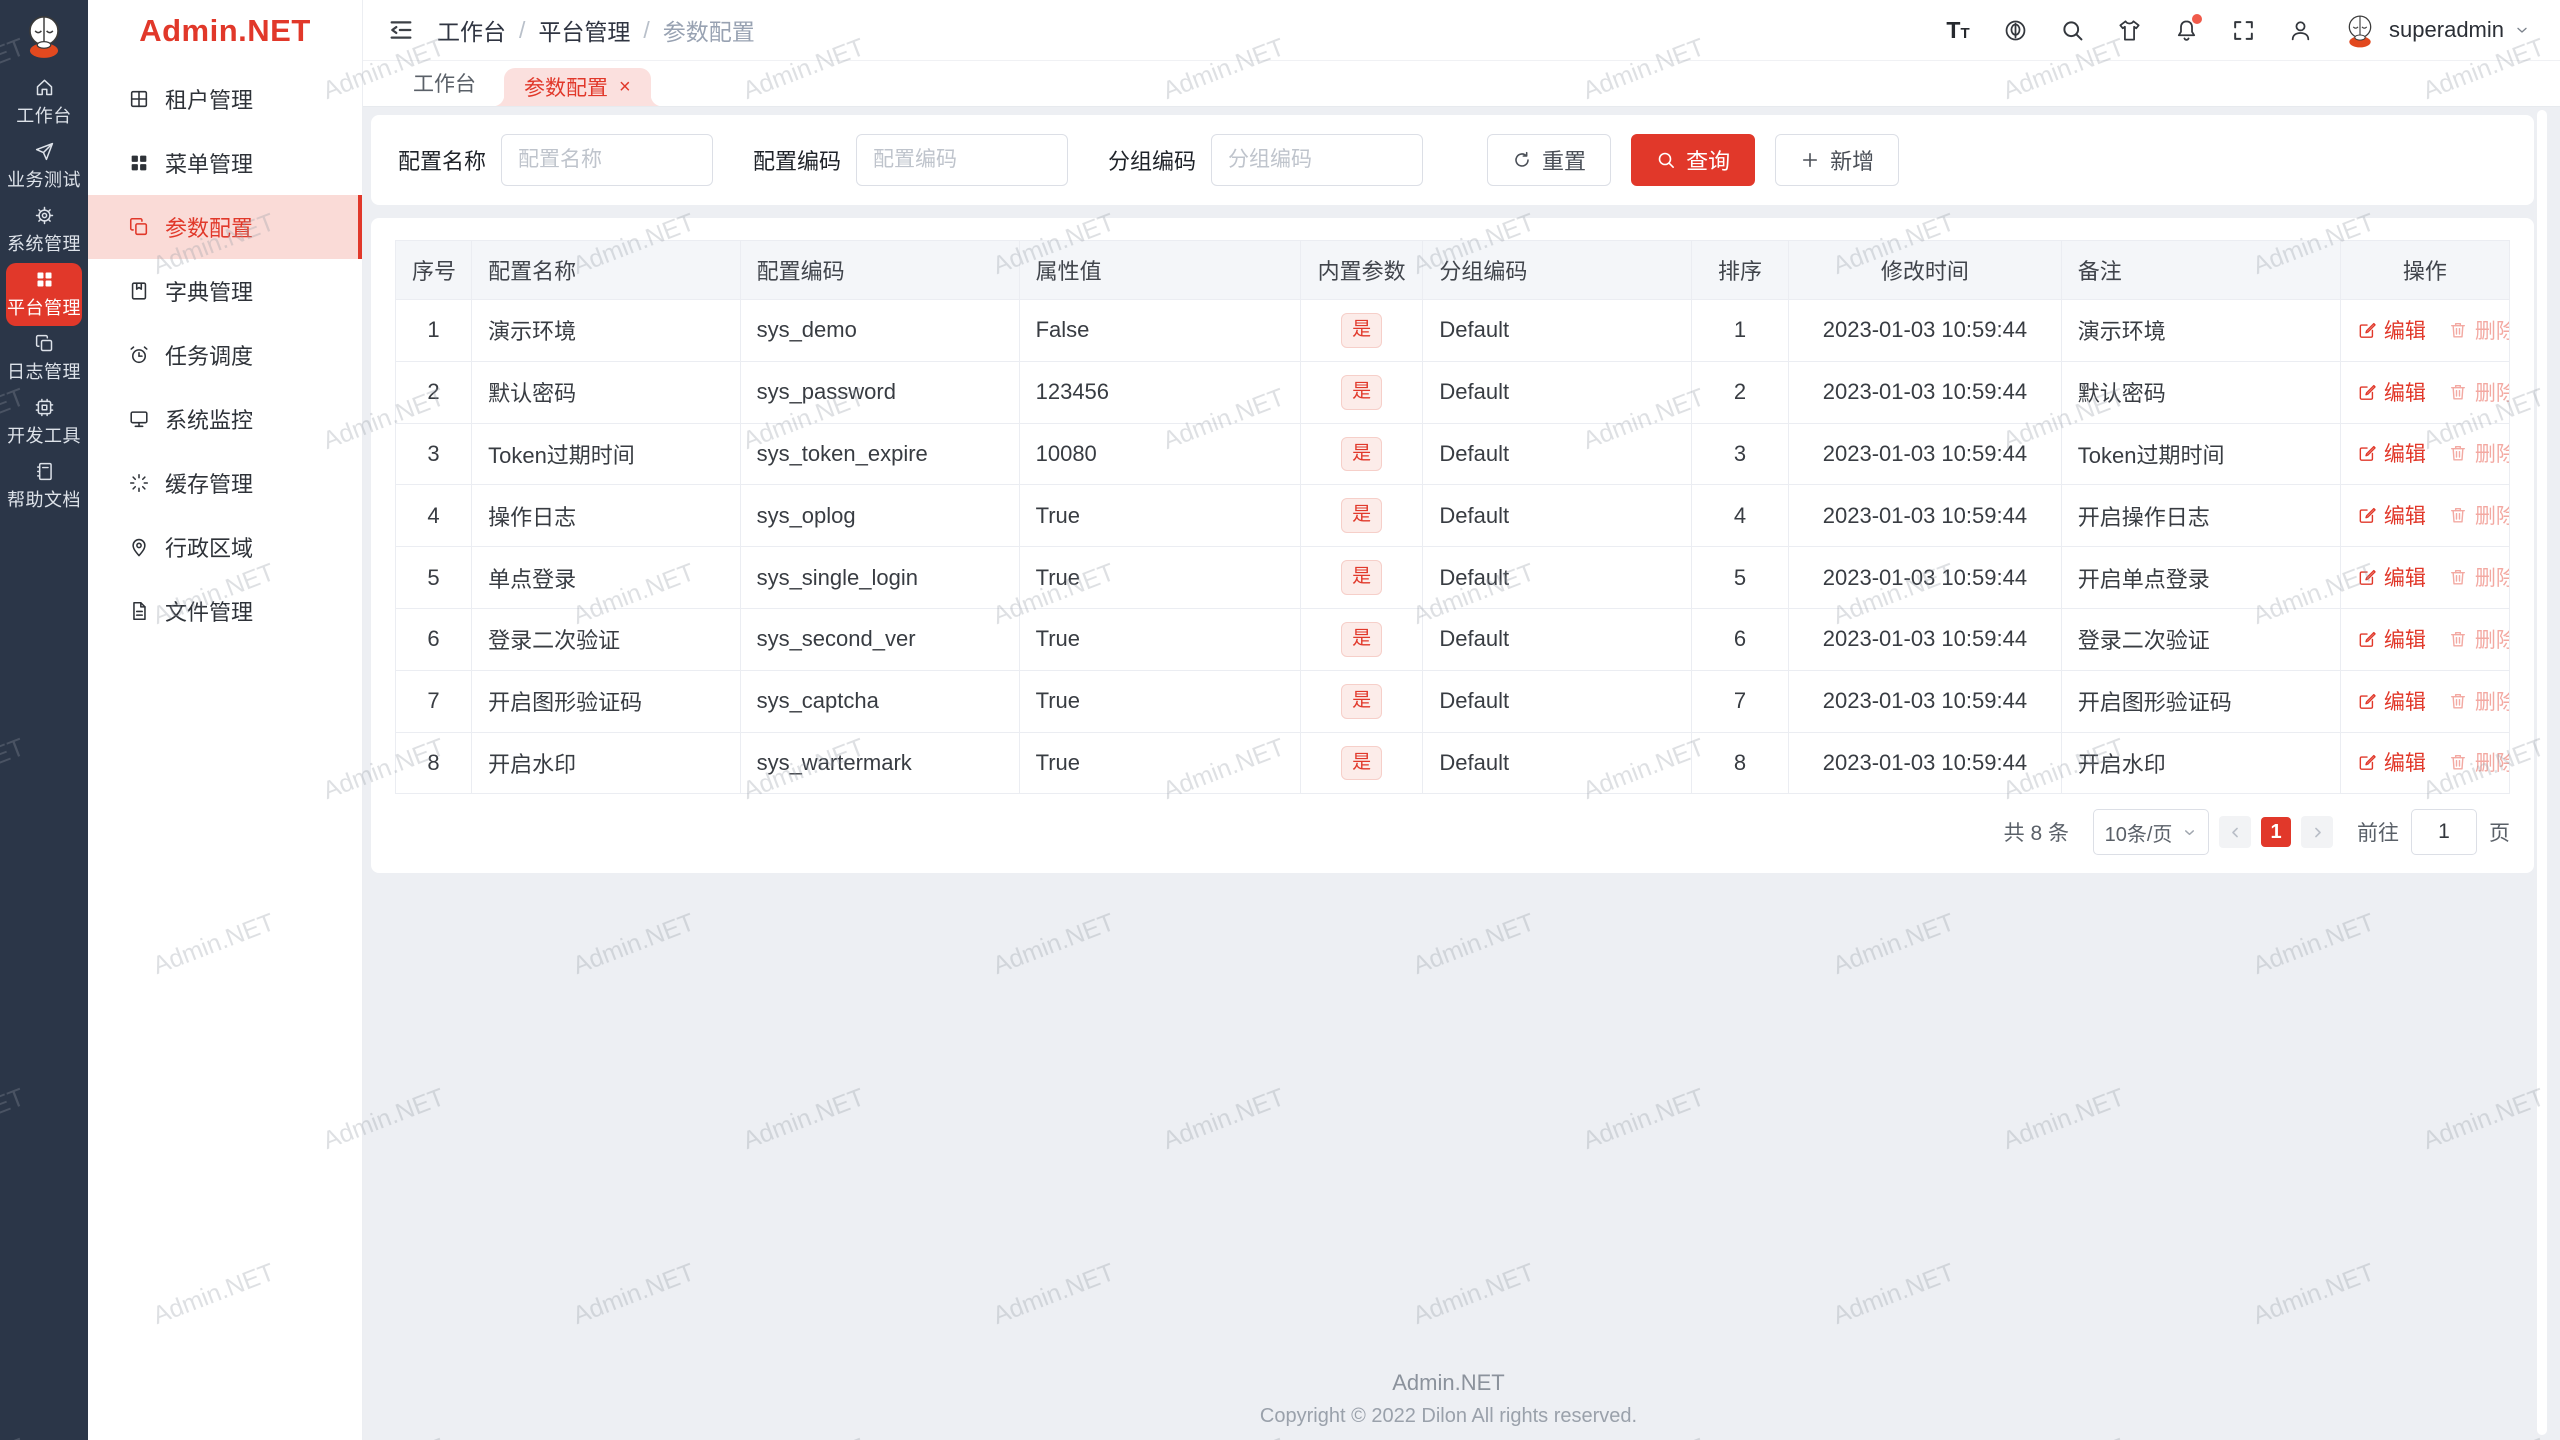 The width and height of the screenshot is (2560, 1440). I want to click on cell: 1, so click(433, 330).